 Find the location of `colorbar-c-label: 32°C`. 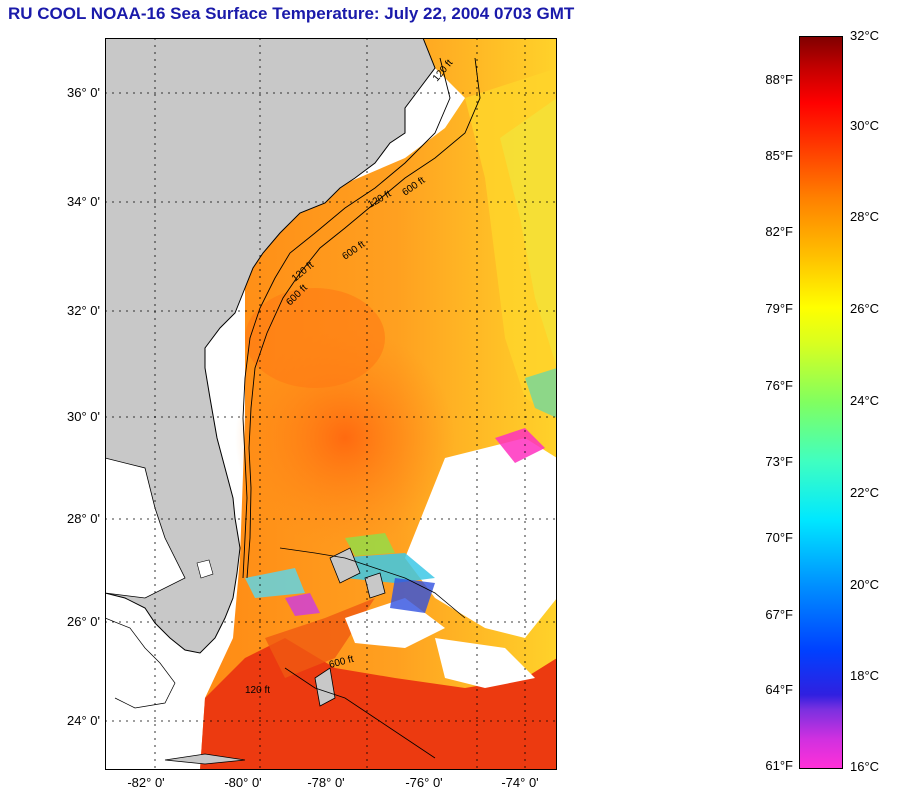

colorbar-c-label: 32°C is located at coordinates (865, 35).